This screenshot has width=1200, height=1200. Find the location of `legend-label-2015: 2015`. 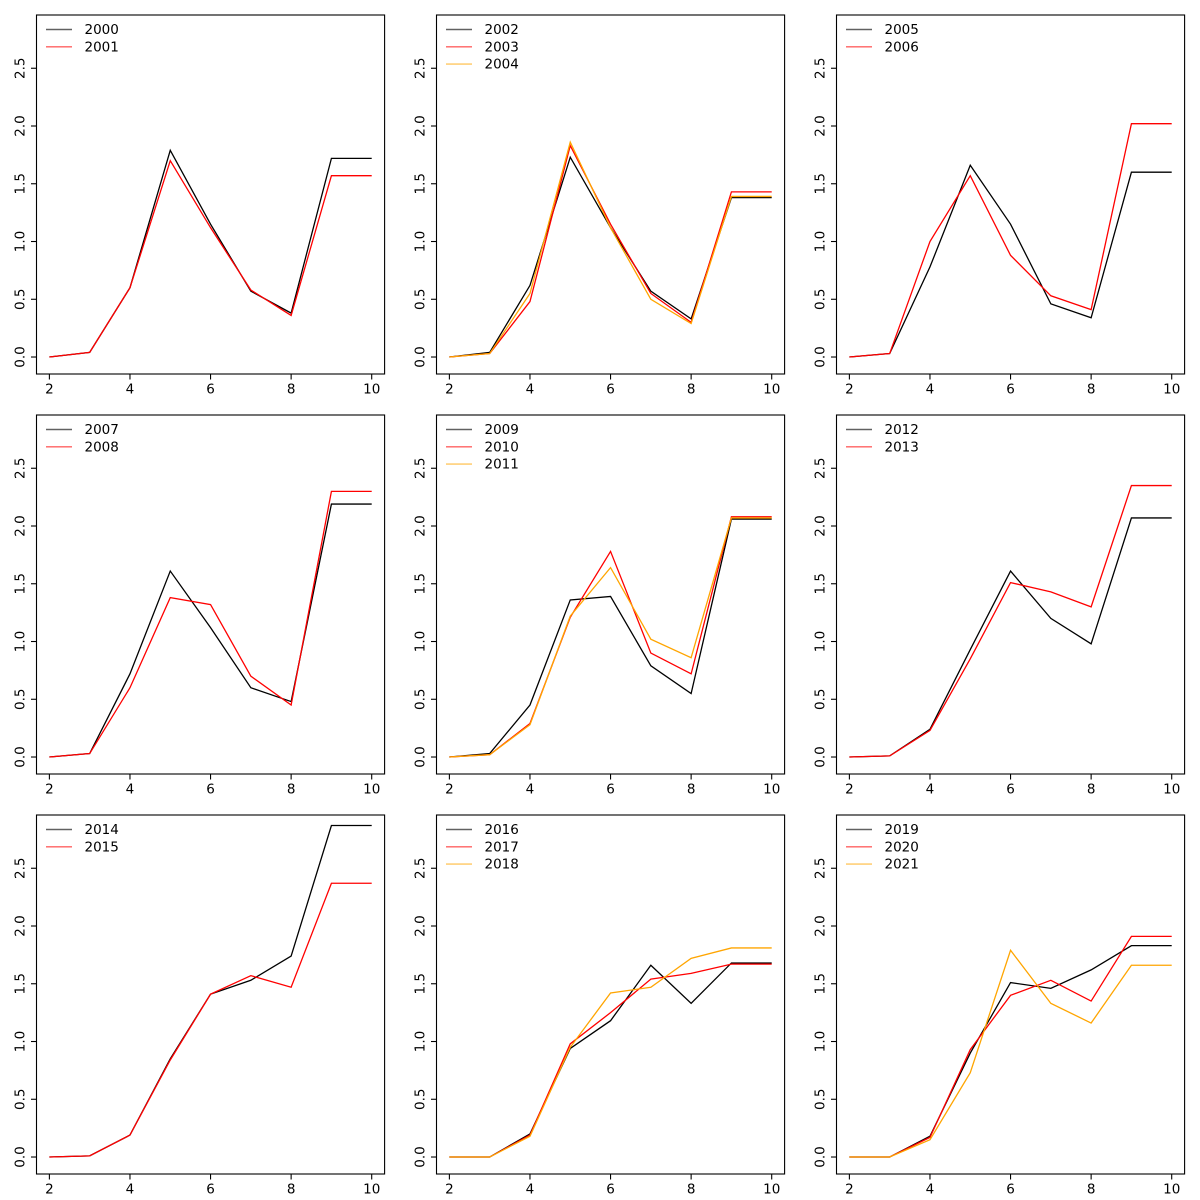

legend-label-2015: 2015 is located at coordinates (102, 847).